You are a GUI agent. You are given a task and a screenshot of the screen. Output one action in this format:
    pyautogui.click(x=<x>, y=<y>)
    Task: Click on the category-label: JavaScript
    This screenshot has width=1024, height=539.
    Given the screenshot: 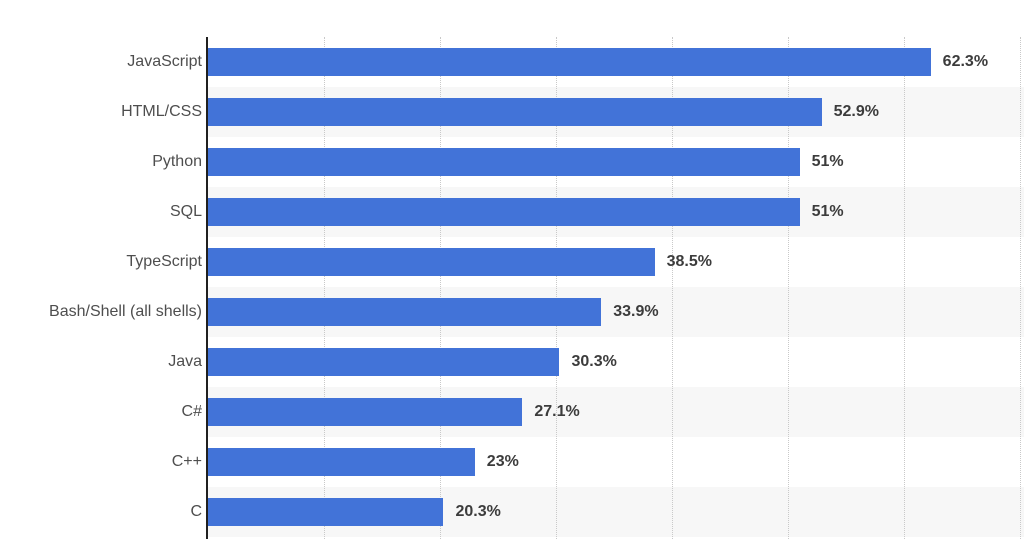 What is the action you would take?
    pyautogui.click(x=164, y=61)
    